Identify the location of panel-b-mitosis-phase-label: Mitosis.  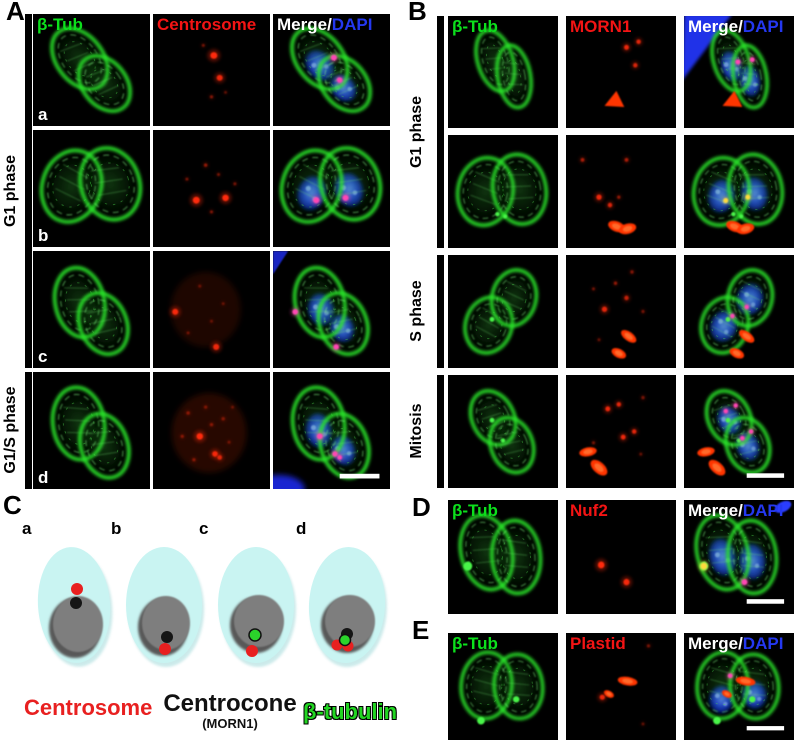
(416, 431).